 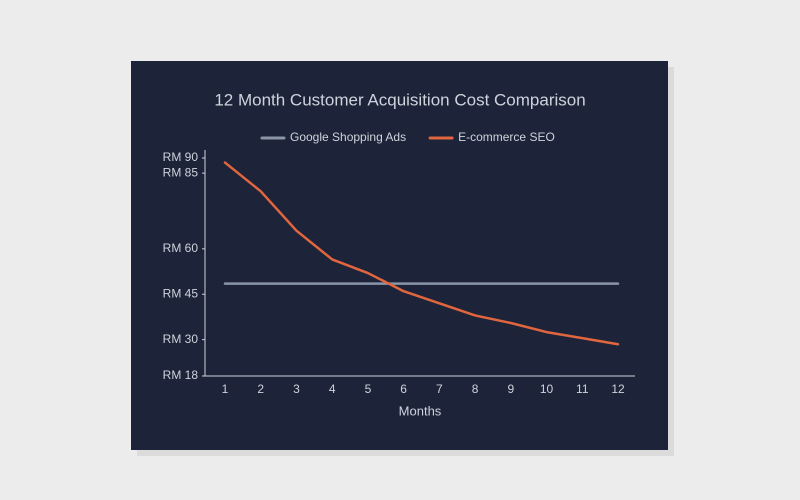 What do you see at coordinates (181, 248) in the screenshot?
I see `y-tick-label: RM 60` at bounding box center [181, 248].